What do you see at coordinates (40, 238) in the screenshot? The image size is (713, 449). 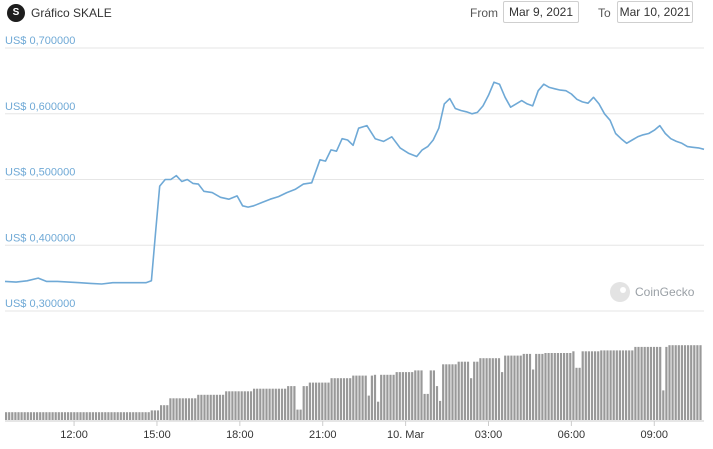 I see `y-tick-label: US$ 0,400000` at bounding box center [40, 238].